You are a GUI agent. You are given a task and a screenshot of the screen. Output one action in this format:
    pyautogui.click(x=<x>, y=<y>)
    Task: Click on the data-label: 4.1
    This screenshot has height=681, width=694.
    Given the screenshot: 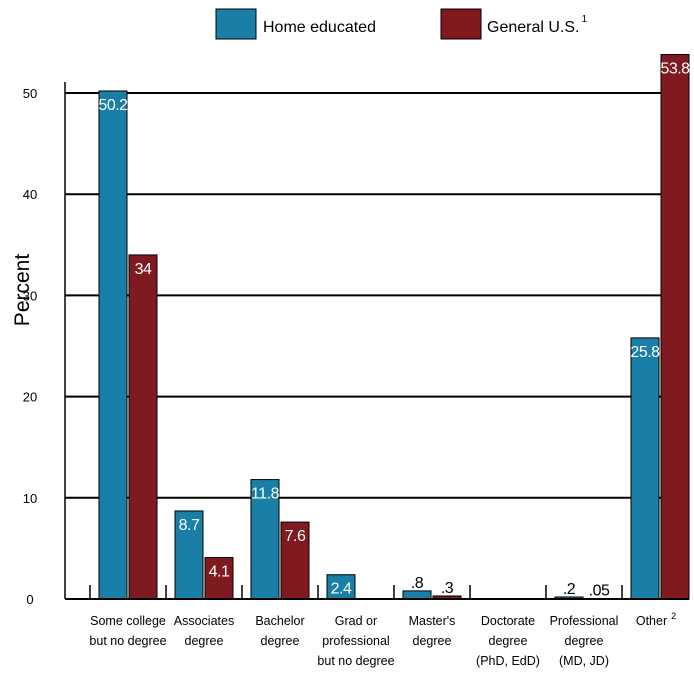 What is the action you would take?
    pyautogui.click(x=219, y=572)
    